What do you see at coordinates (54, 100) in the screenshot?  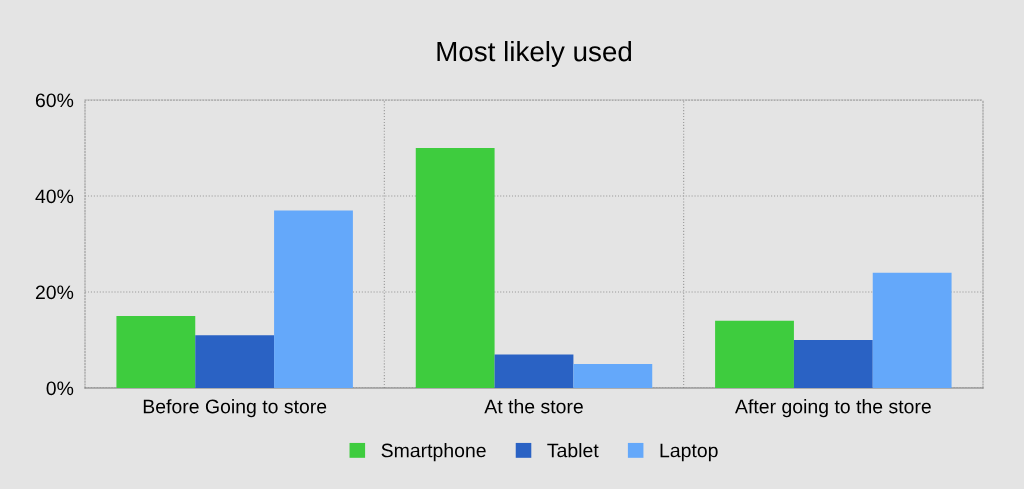 I see `y-tick-label: 60%` at bounding box center [54, 100].